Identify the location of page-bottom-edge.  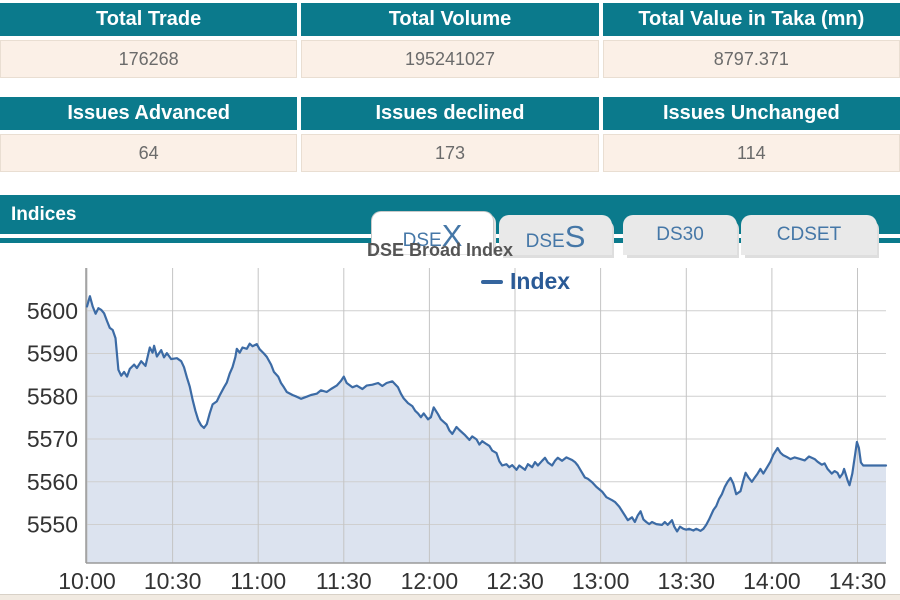
(450, 597).